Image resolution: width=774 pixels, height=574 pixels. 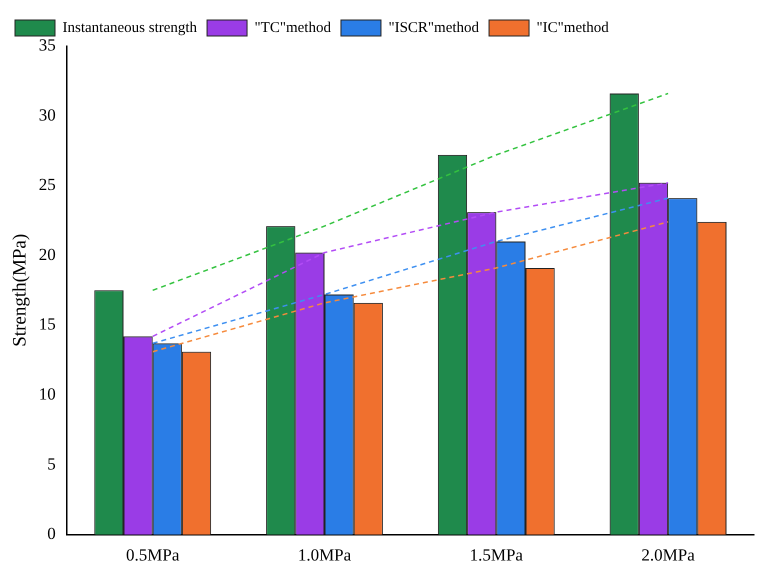 I want to click on legend-label: "ISCR"method, so click(x=434, y=28).